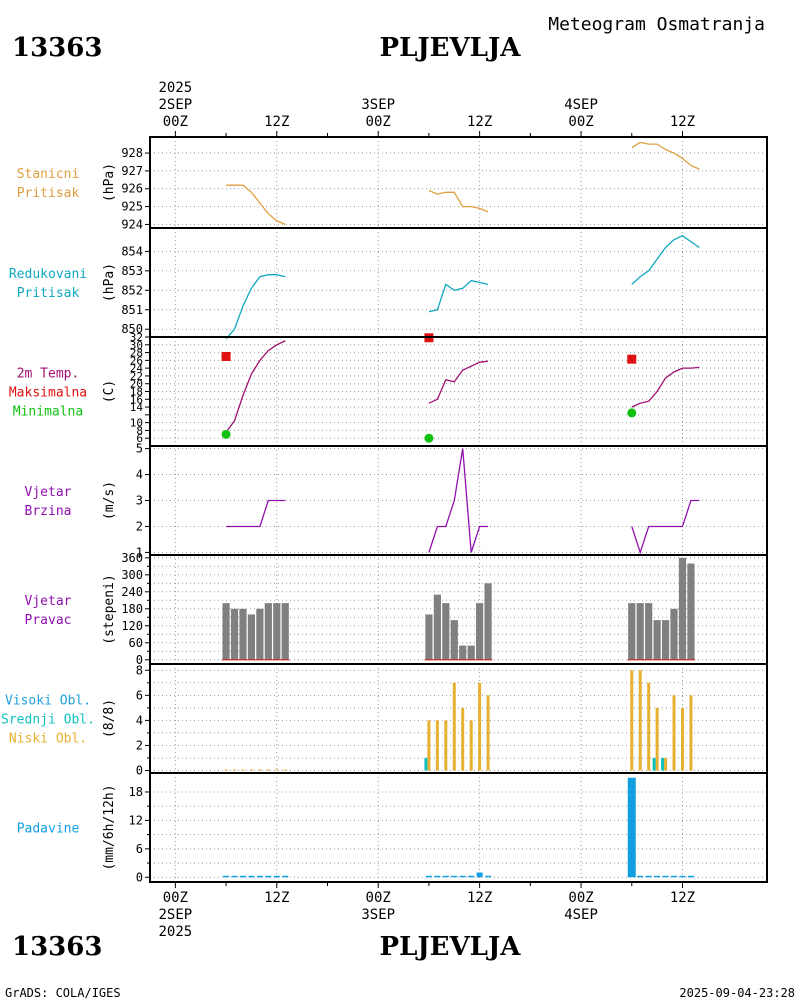  What do you see at coordinates (132, 592) in the screenshot?
I see `y-tick-label: 240` at bounding box center [132, 592].